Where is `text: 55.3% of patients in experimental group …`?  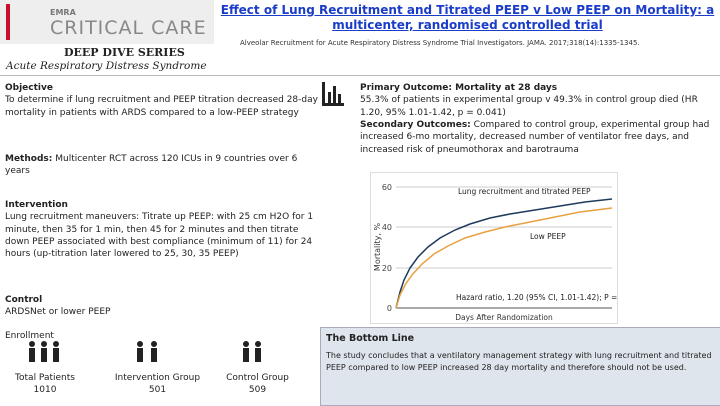 text: 55.3% of patients in experimental group … is located at coordinates (529, 106).